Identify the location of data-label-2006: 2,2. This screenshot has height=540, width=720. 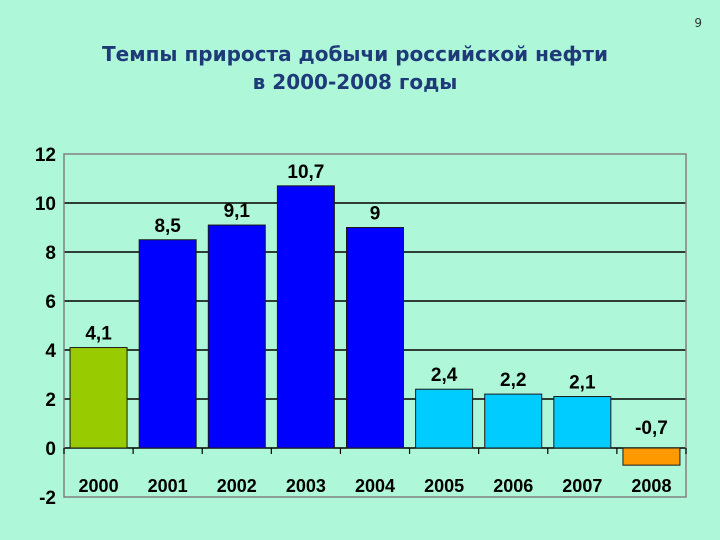
(513, 380).